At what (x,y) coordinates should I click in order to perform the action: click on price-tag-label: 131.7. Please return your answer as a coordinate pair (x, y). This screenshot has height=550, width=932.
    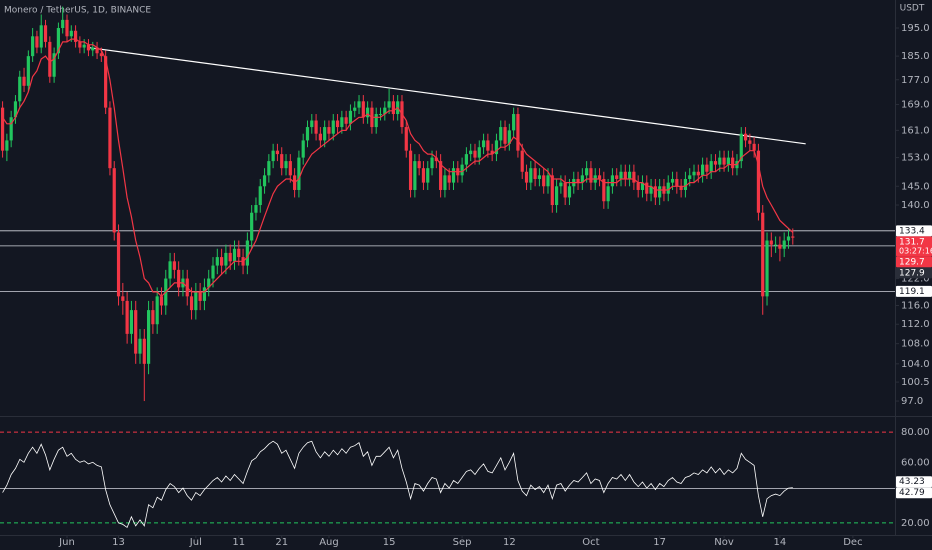
    Looking at the image, I should click on (912, 242).